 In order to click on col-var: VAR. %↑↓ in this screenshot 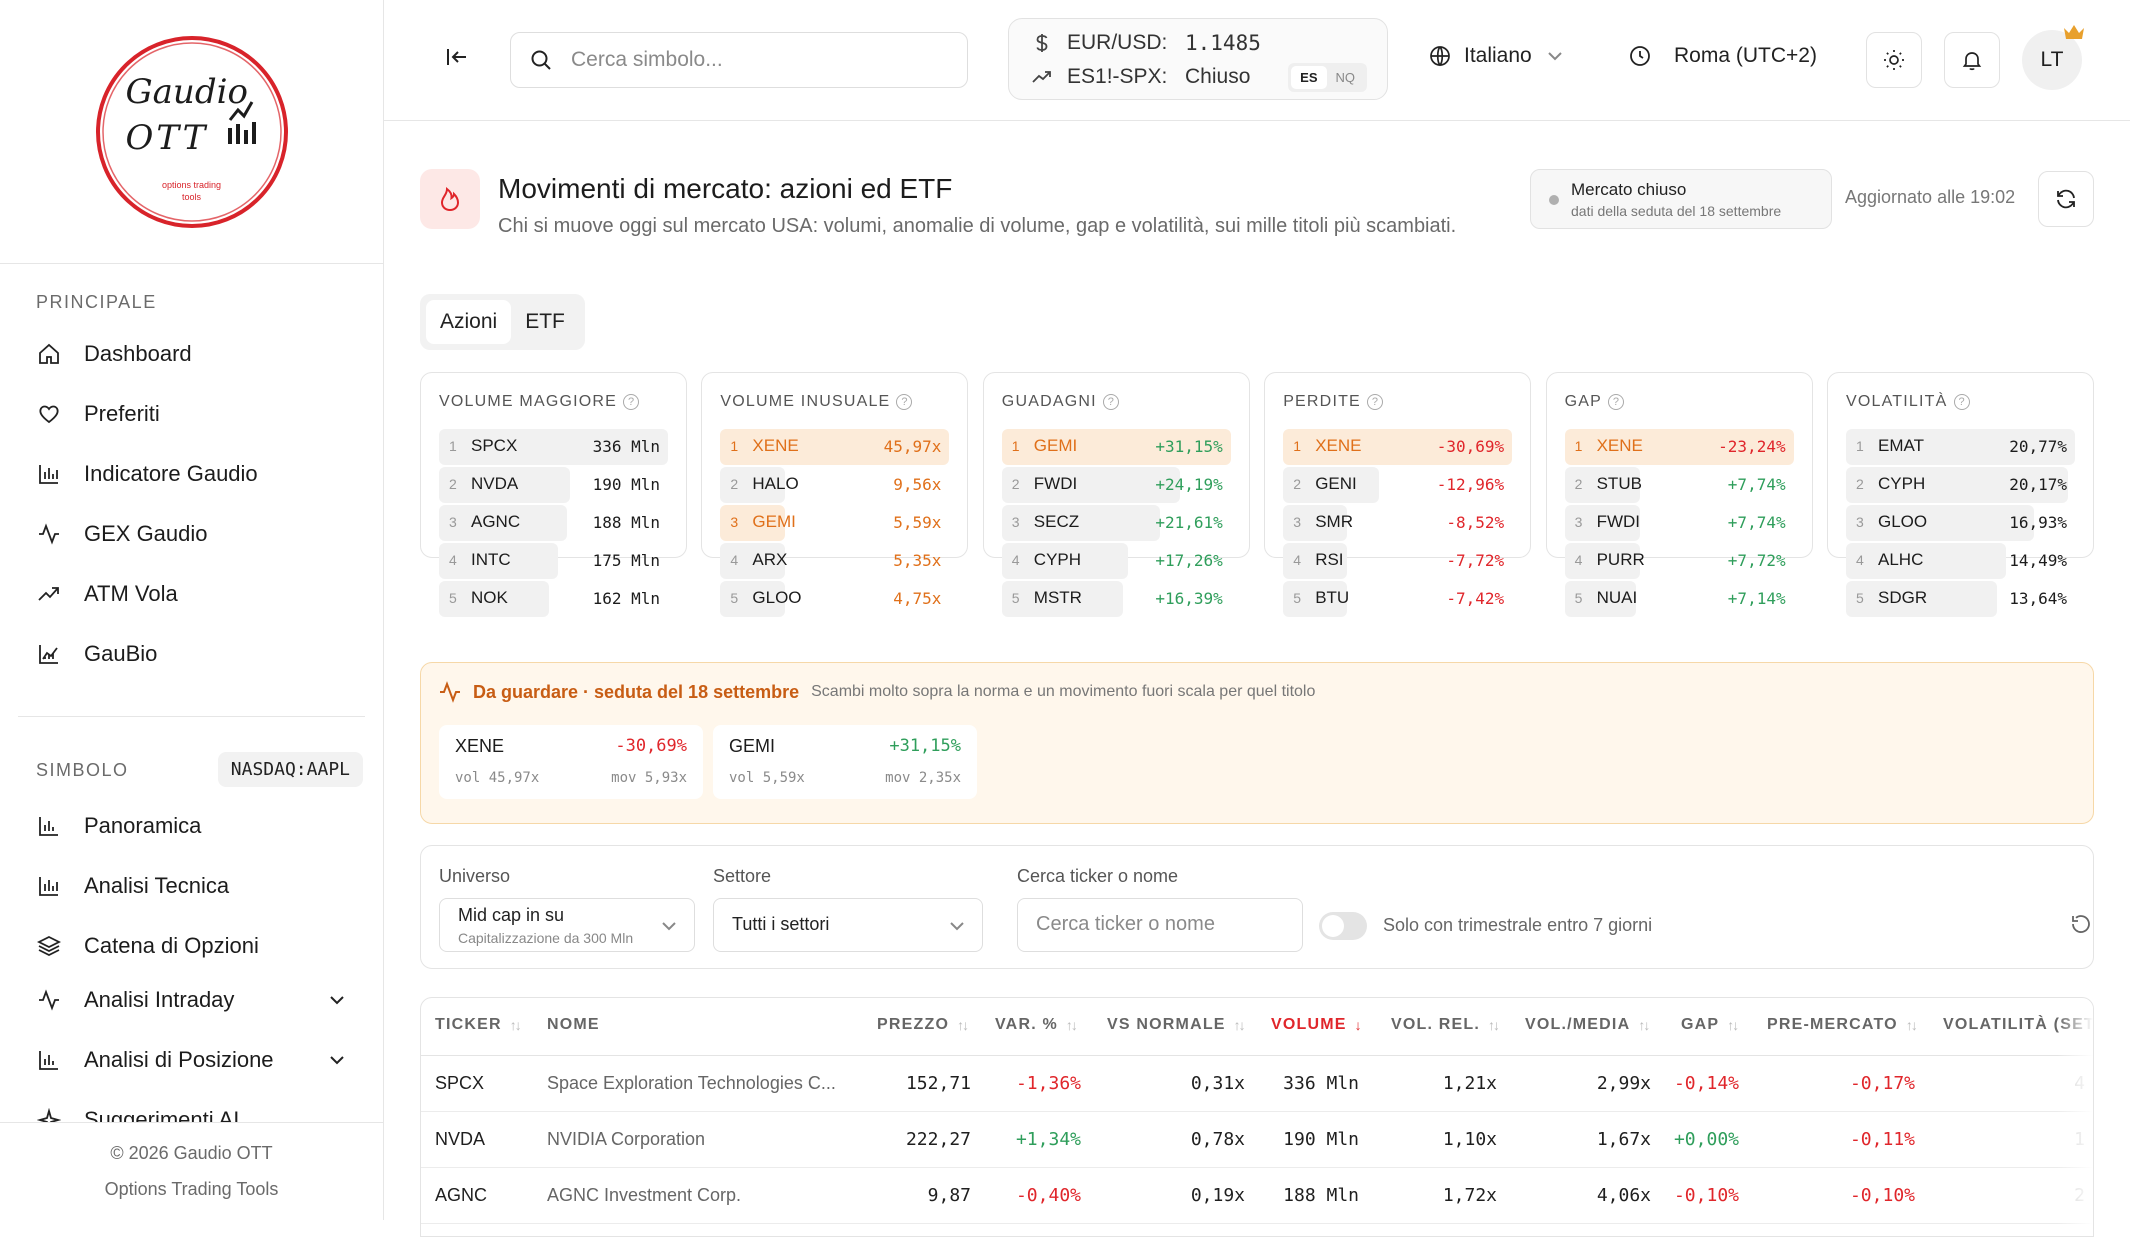, I will do `click(1035, 1025)`.